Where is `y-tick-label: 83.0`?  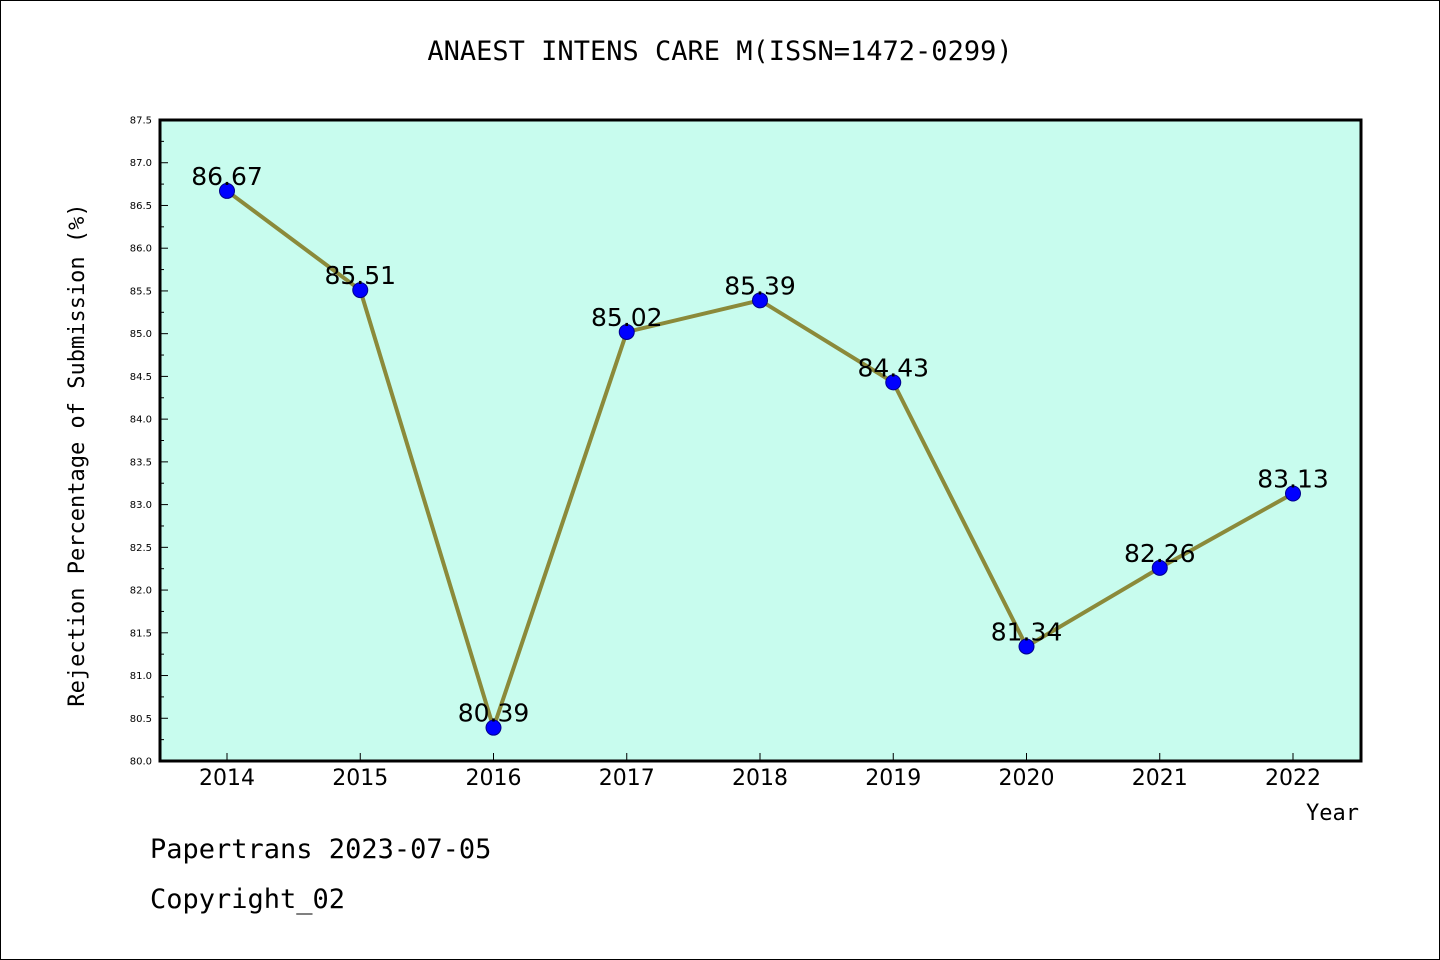
y-tick-label: 83.0 is located at coordinates (141, 505).